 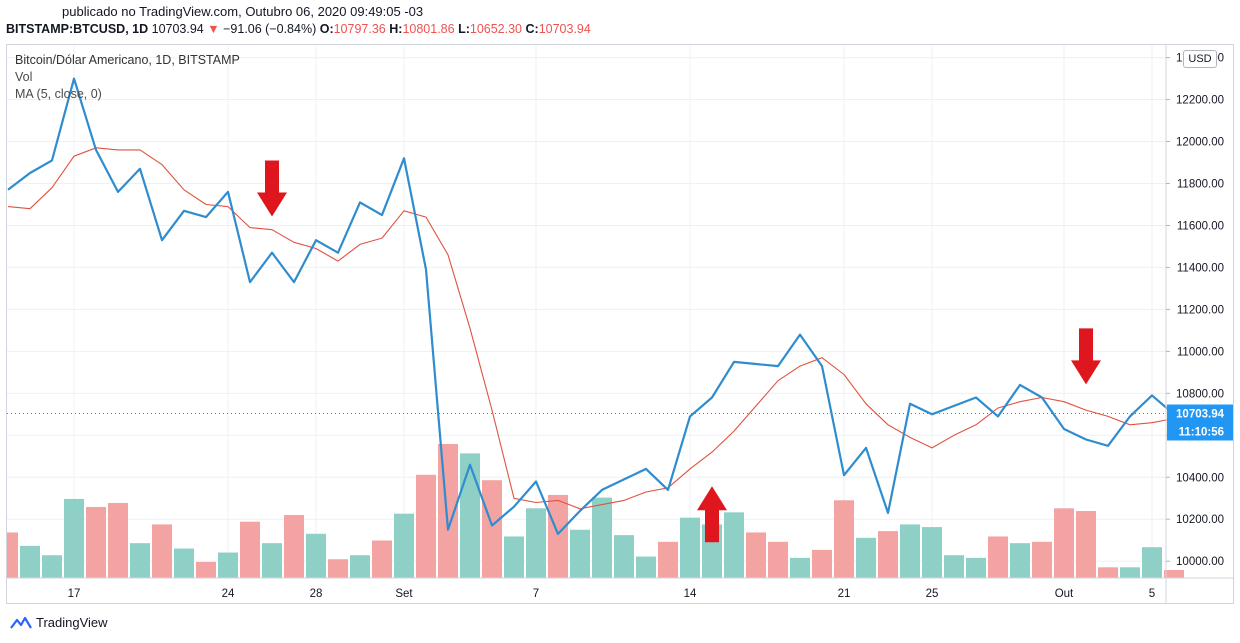 I want to click on x-tick-label: Out, so click(x=1064, y=594).